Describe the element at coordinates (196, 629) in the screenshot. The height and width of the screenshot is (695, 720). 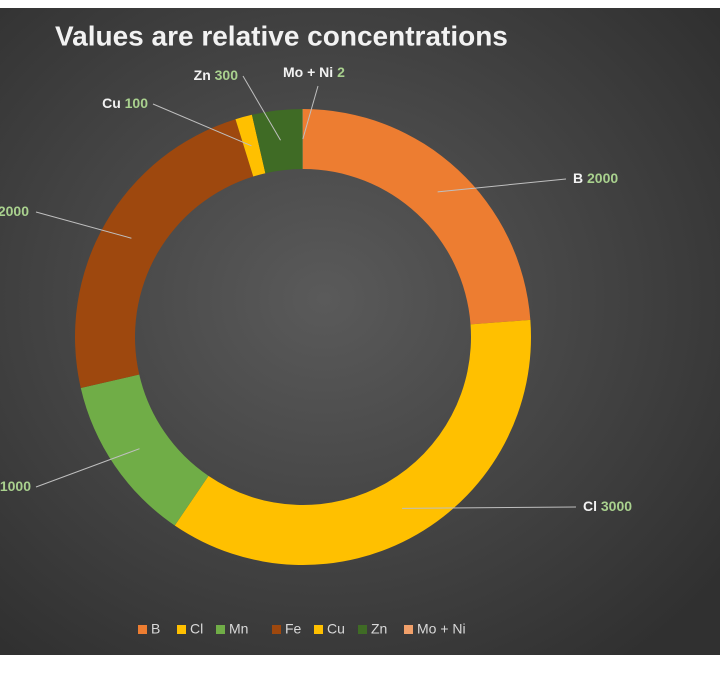
I see `legend-label: Cl` at that location.